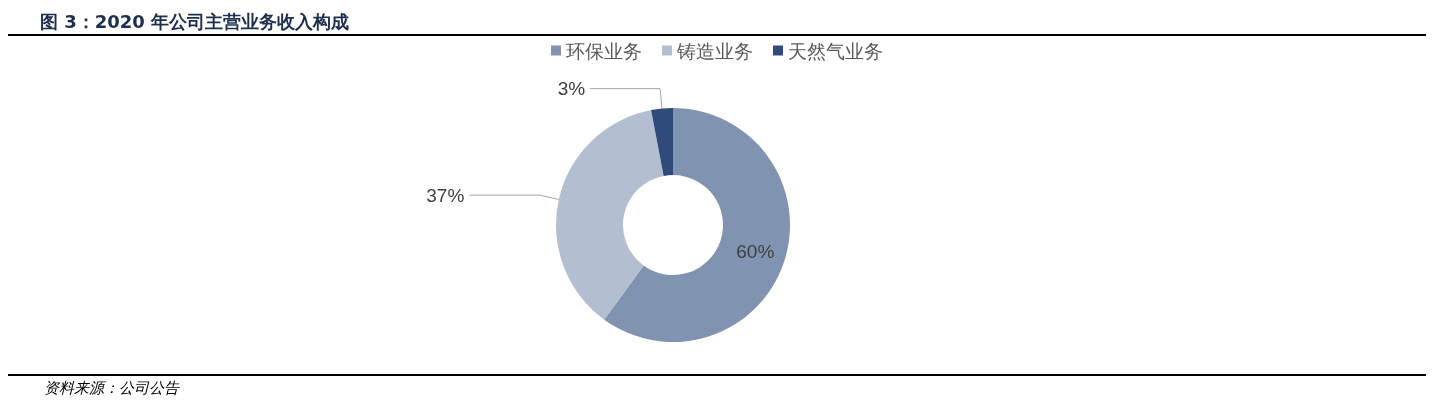 This screenshot has width=1434, height=407. What do you see at coordinates (835, 50) in the screenshot?
I see `legend-label: 天然气业务` at bounding box center [835, 50].